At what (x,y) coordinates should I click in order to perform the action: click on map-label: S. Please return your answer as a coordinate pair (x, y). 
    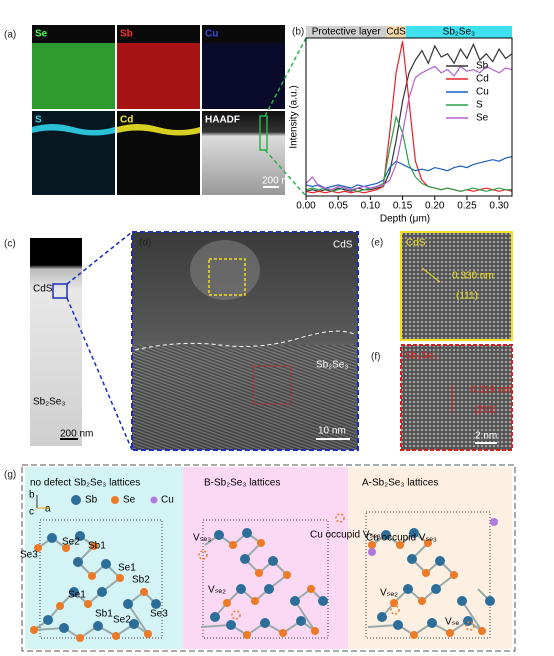
    Looking at the image, I should click on (38, 120).